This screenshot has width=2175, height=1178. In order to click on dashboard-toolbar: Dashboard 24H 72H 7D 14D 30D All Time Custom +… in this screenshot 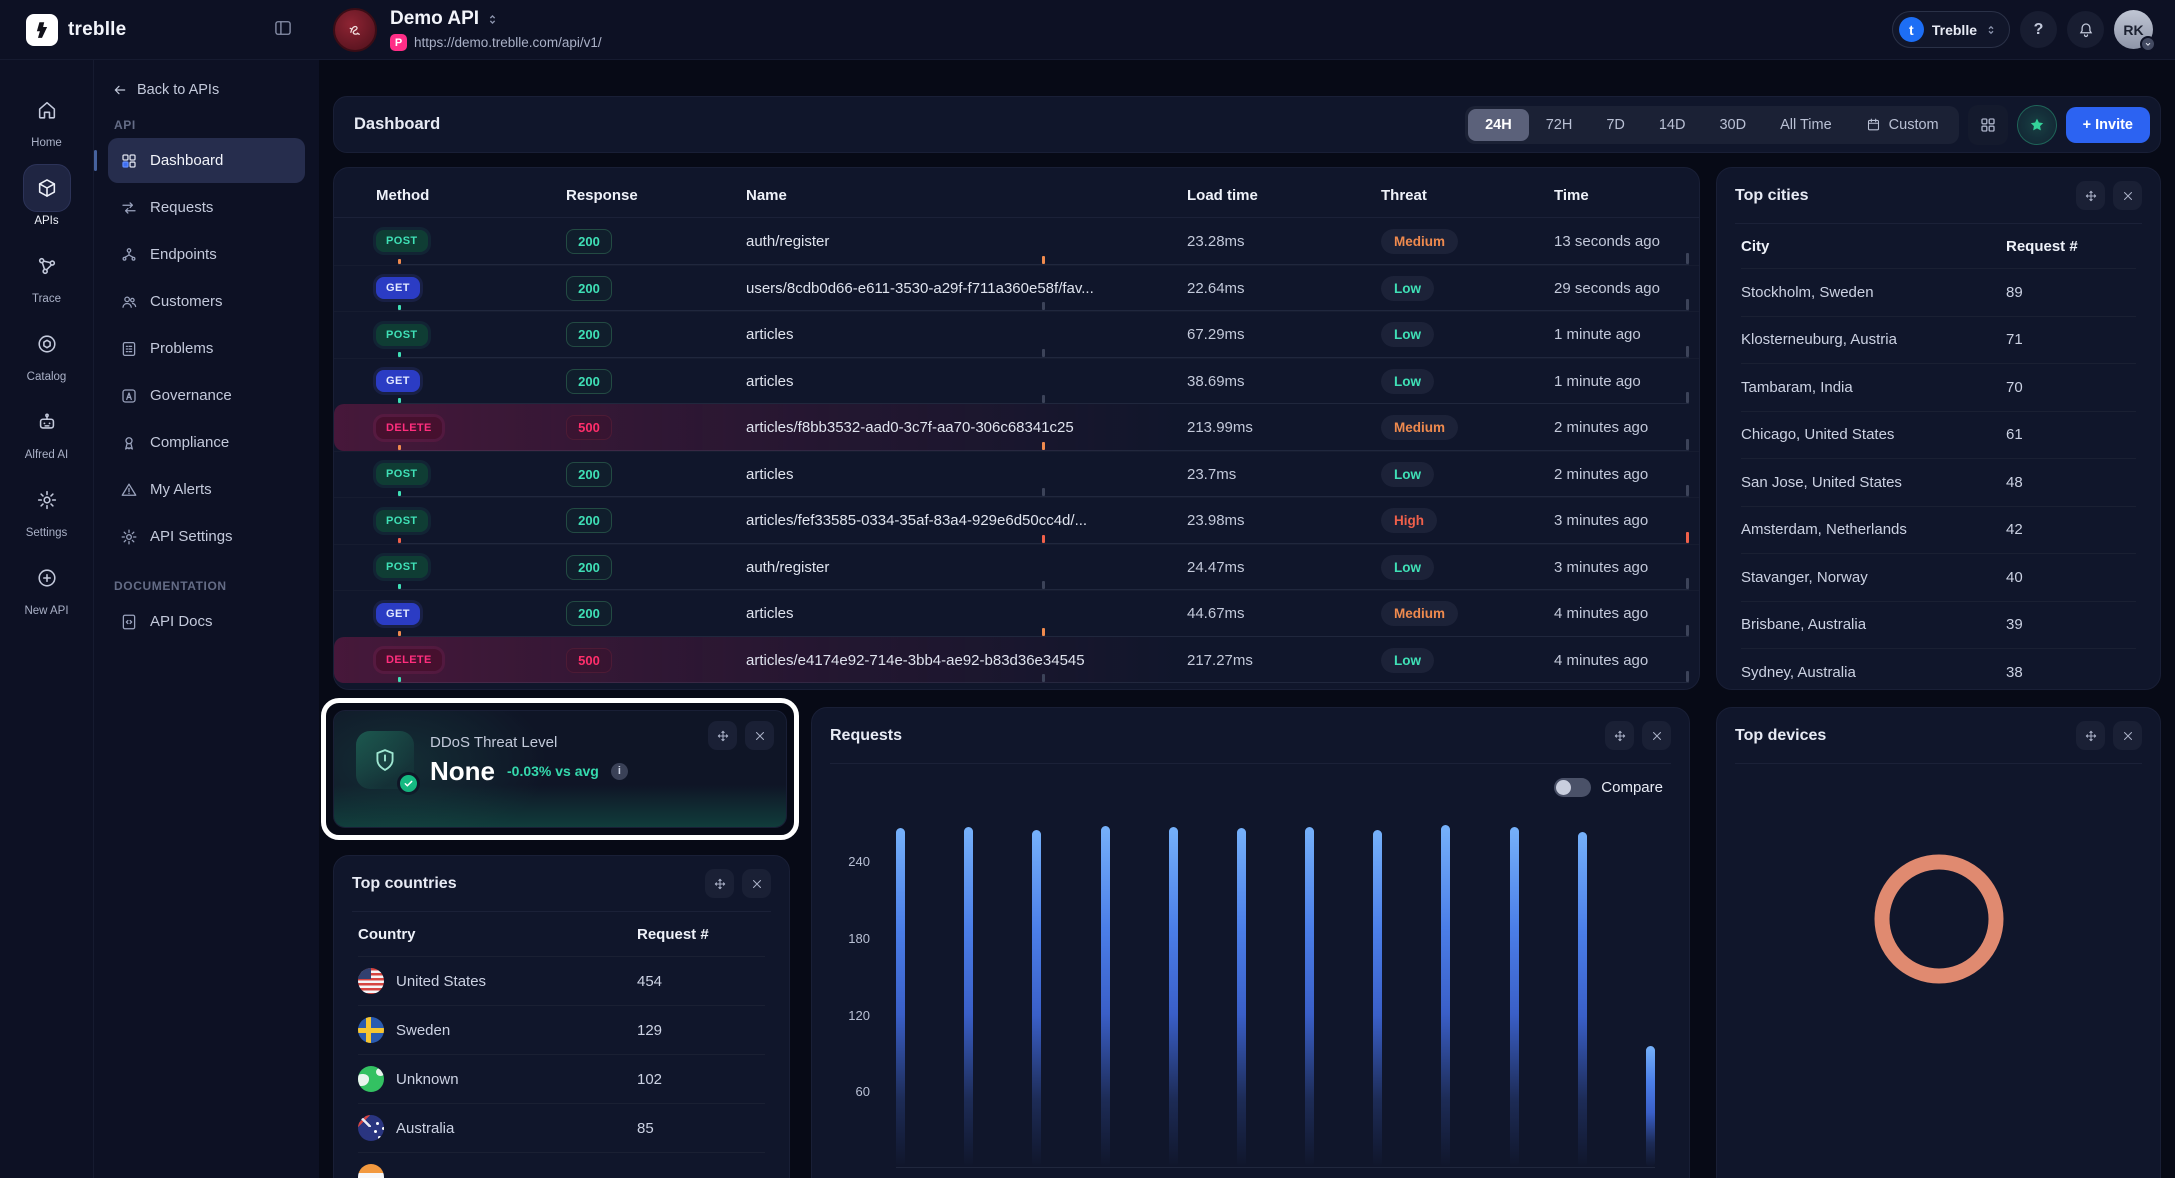, I will do `click(1247, 124)`.